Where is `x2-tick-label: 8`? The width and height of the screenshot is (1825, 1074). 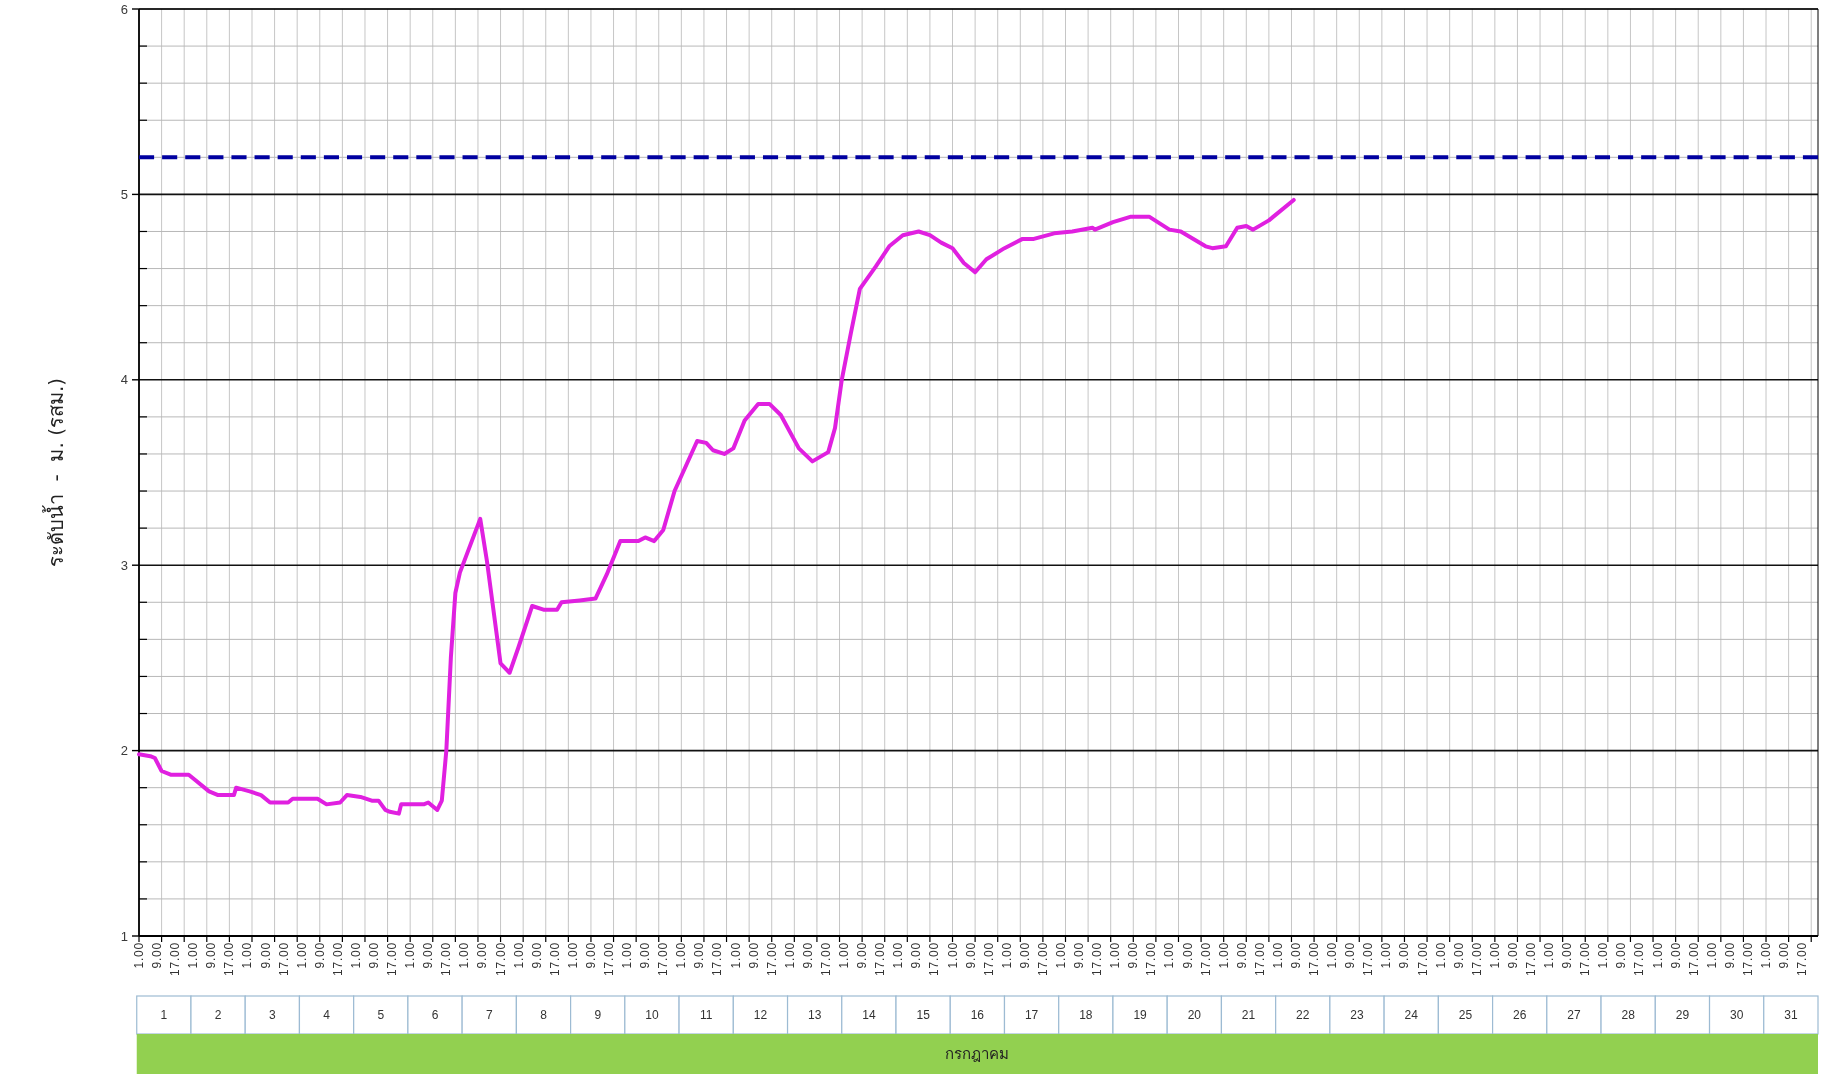 x2-tick-label: 8 is located at coordinates (544, 1015).